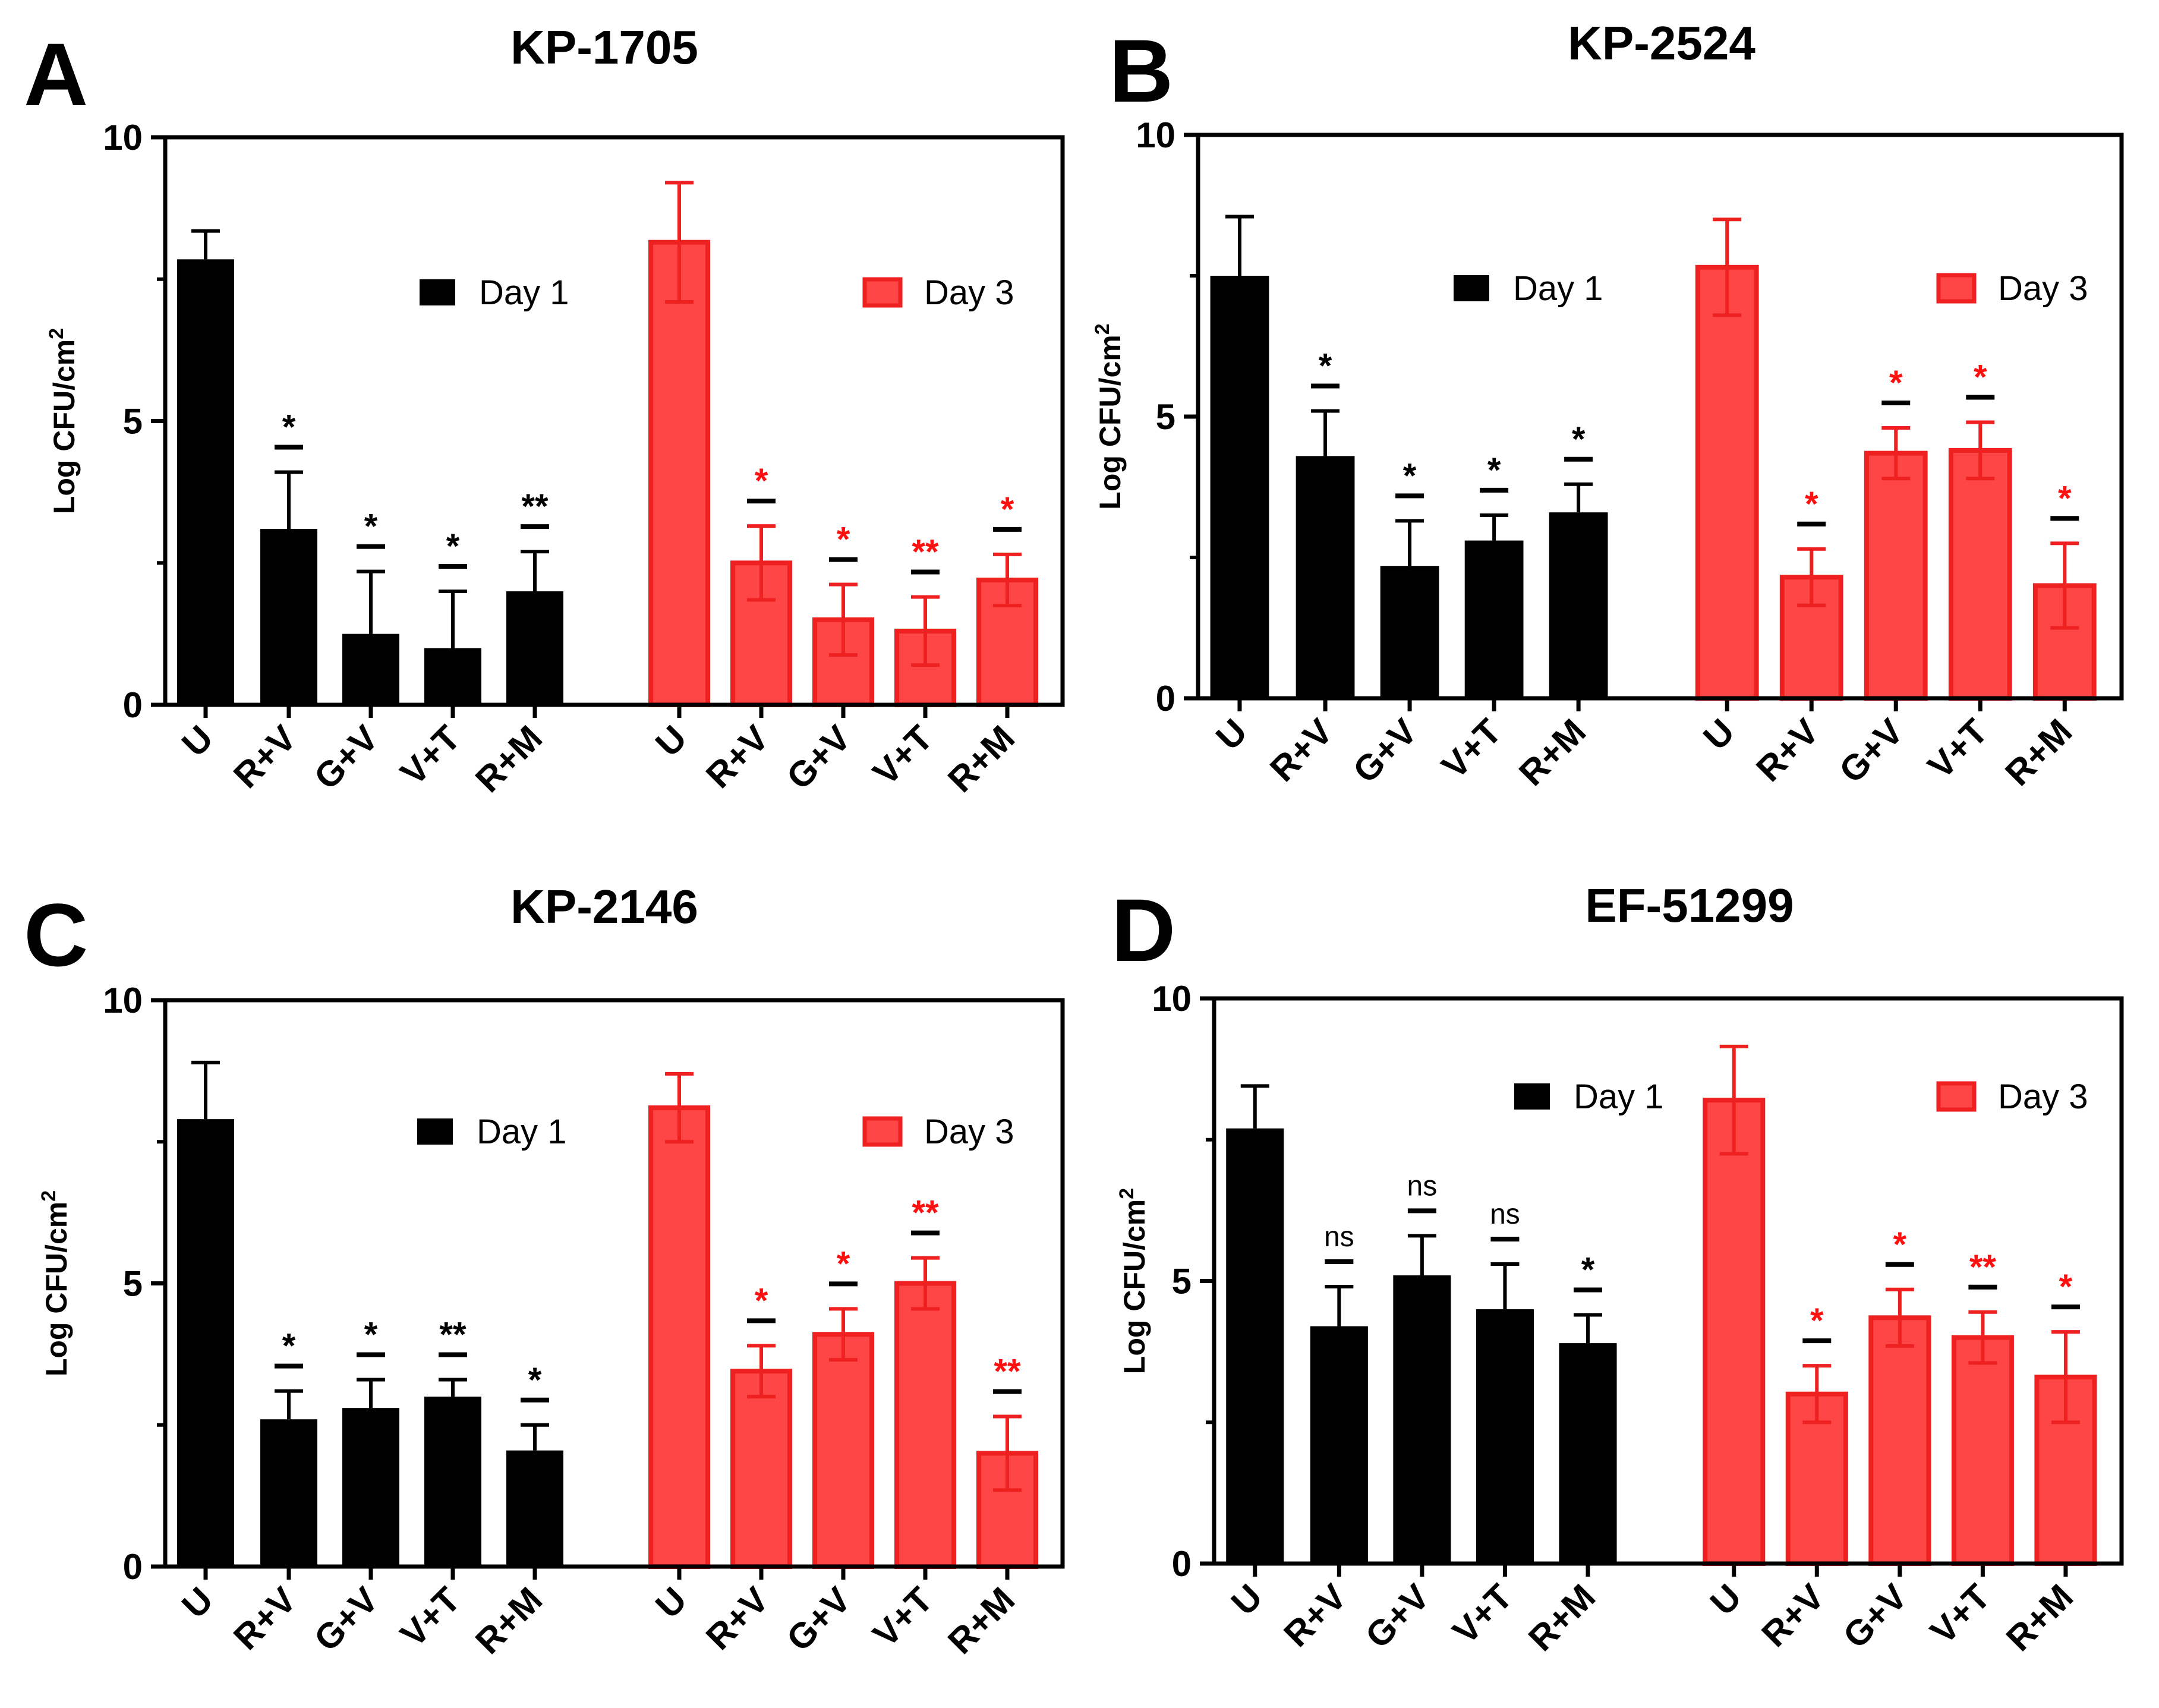 Image resolution: width=2159 pixels, height=1708 pixels. I want to click on panel-c-bar-day1-gv-sig: *, so click(371, 1335).